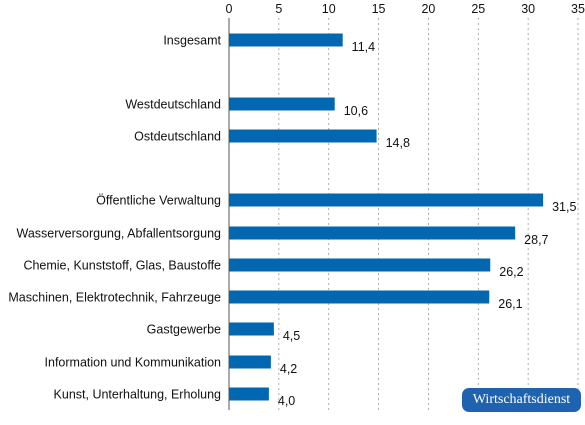  I want to click on category-label: Westdeutschland, so click(173, 105).